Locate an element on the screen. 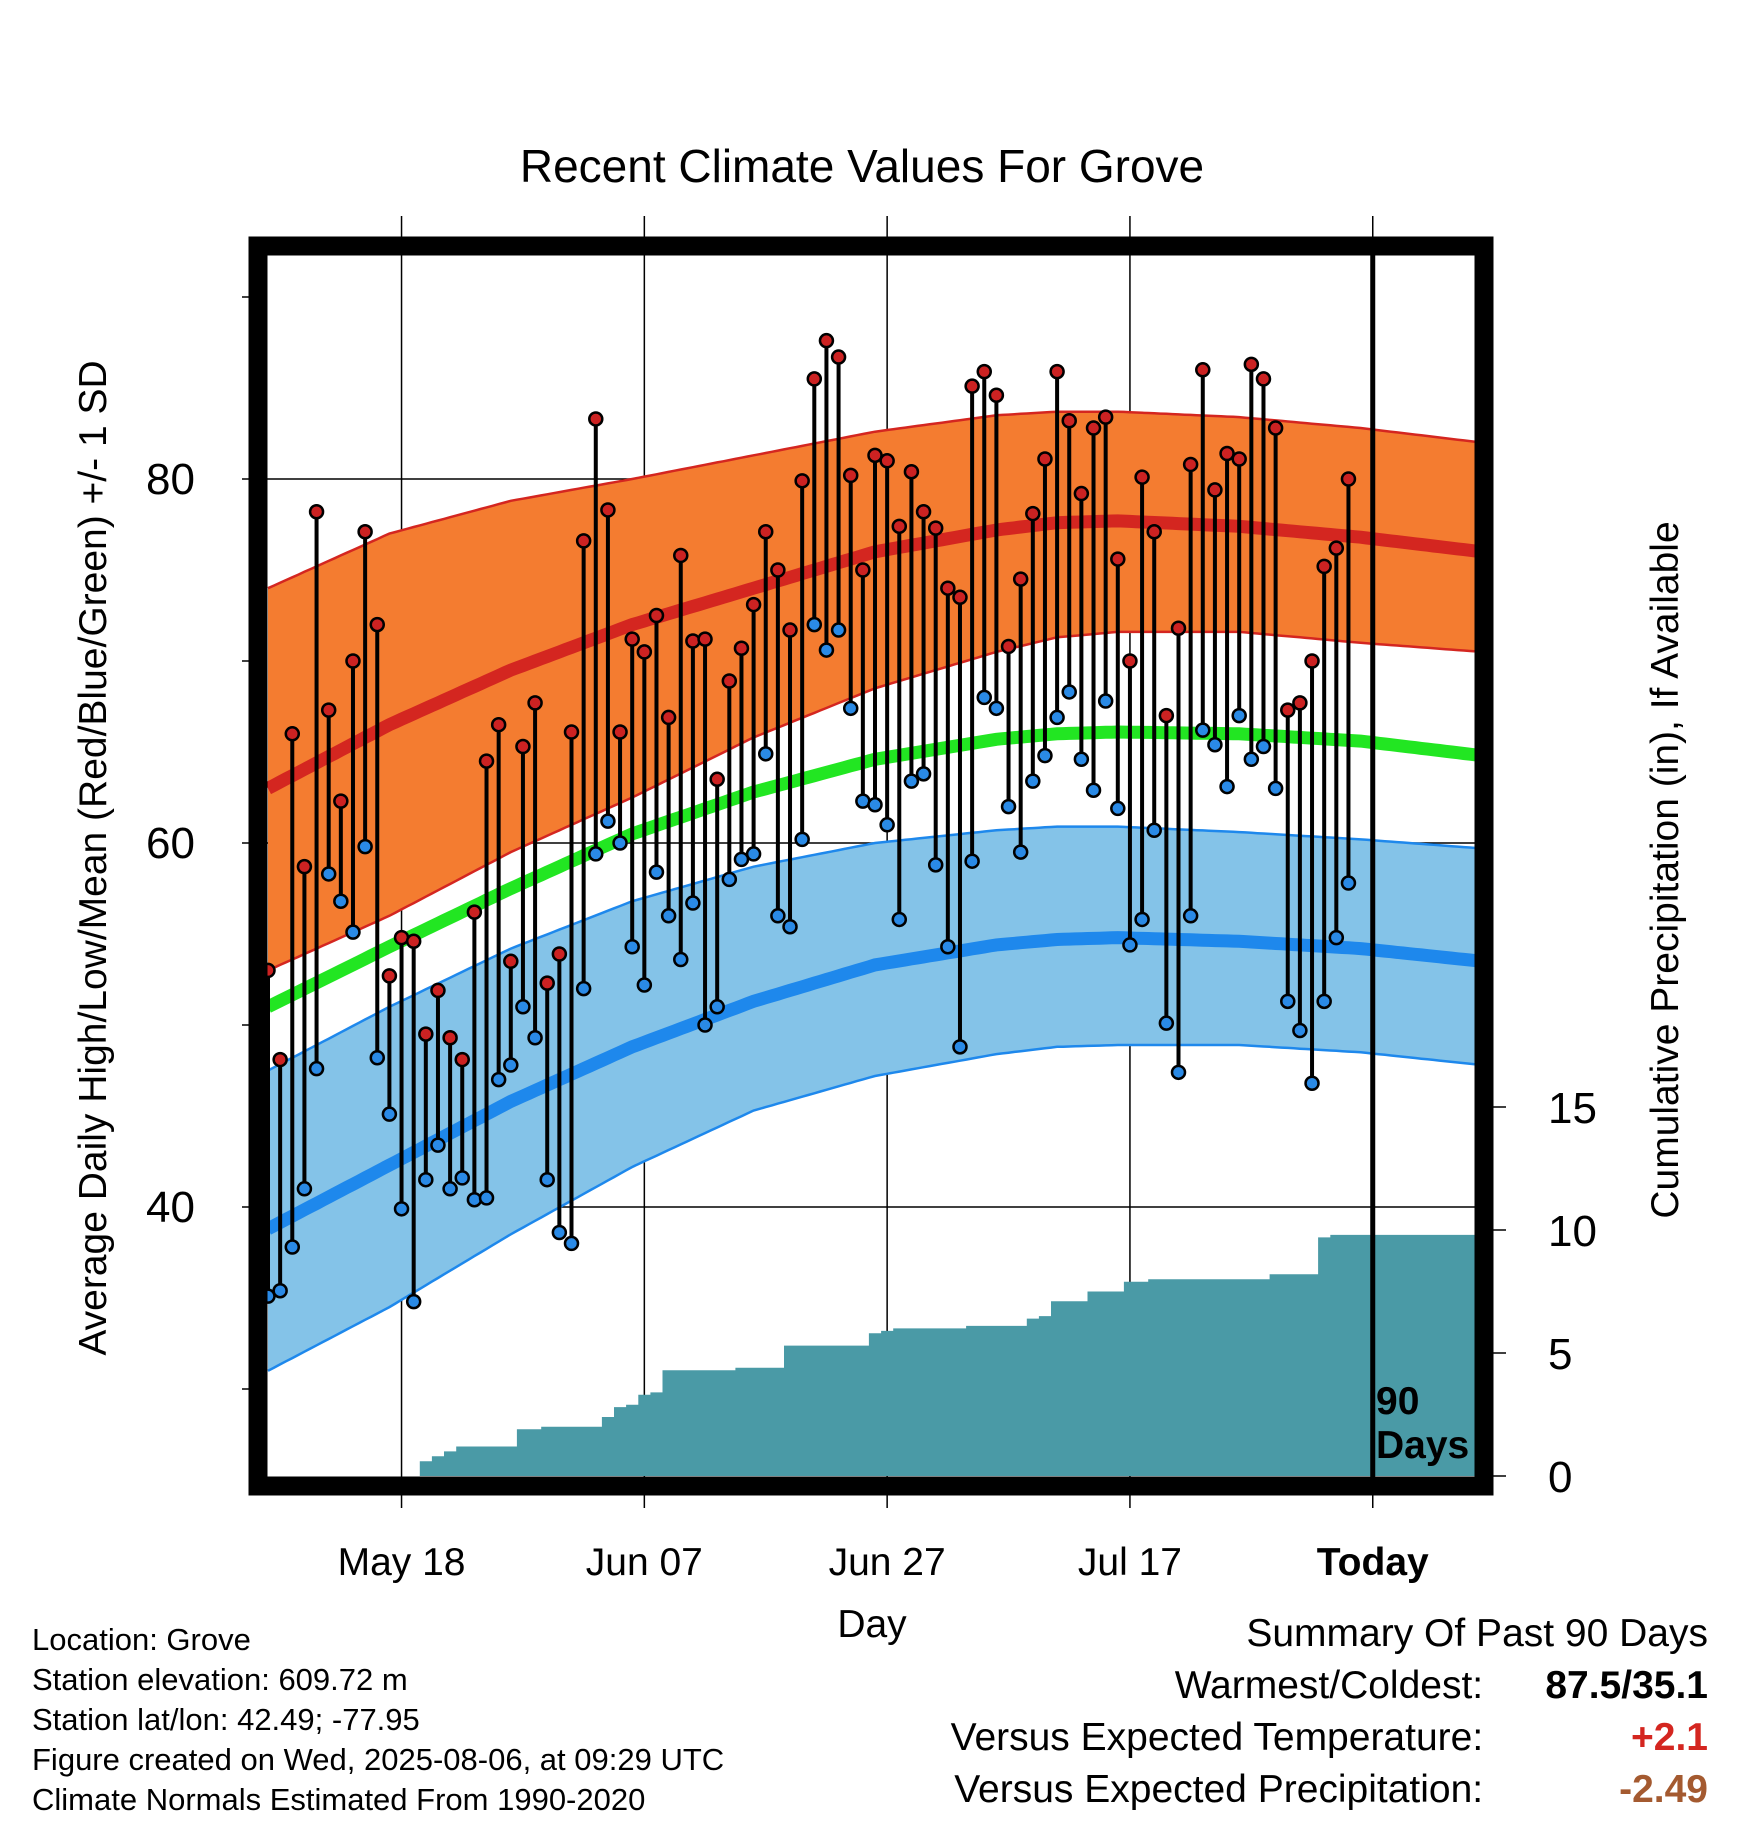 The image size is (1748, 1828). today-marker-line: 90 is located at coordinates (1397, 1401).